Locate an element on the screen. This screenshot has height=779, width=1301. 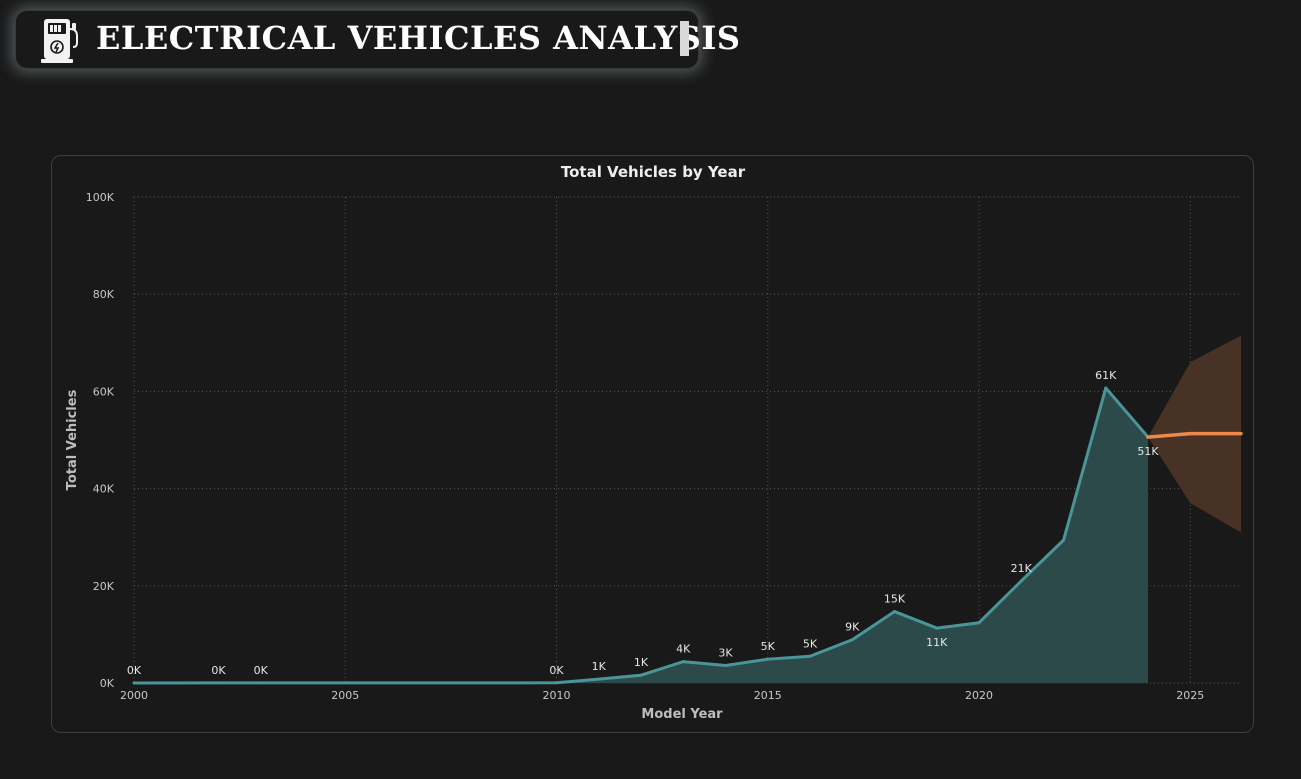
y-axis-label: Total Vehicles is located at coordinates (72, 439).